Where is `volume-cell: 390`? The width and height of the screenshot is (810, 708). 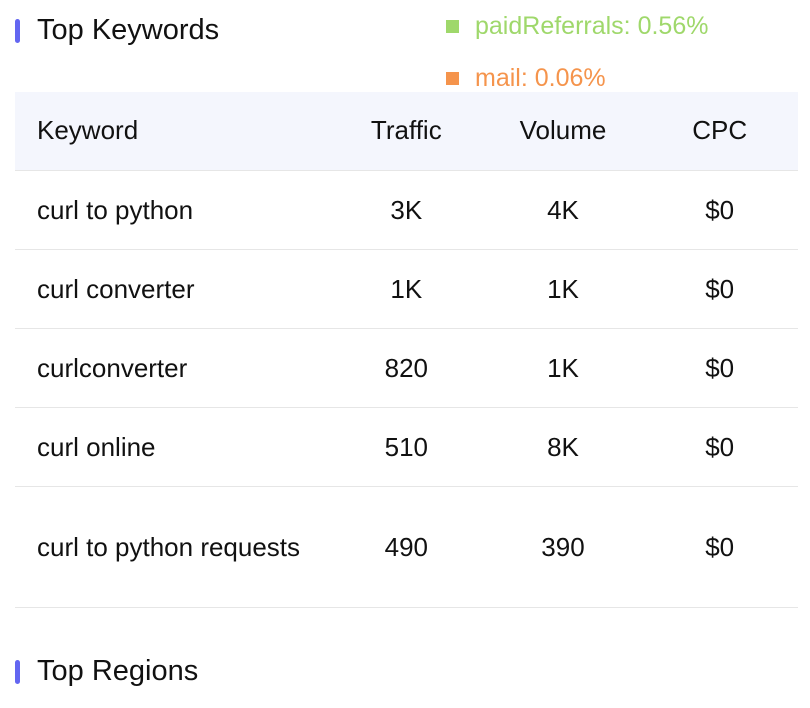
volume-cell: 390 is located at coordinates (563, 547).